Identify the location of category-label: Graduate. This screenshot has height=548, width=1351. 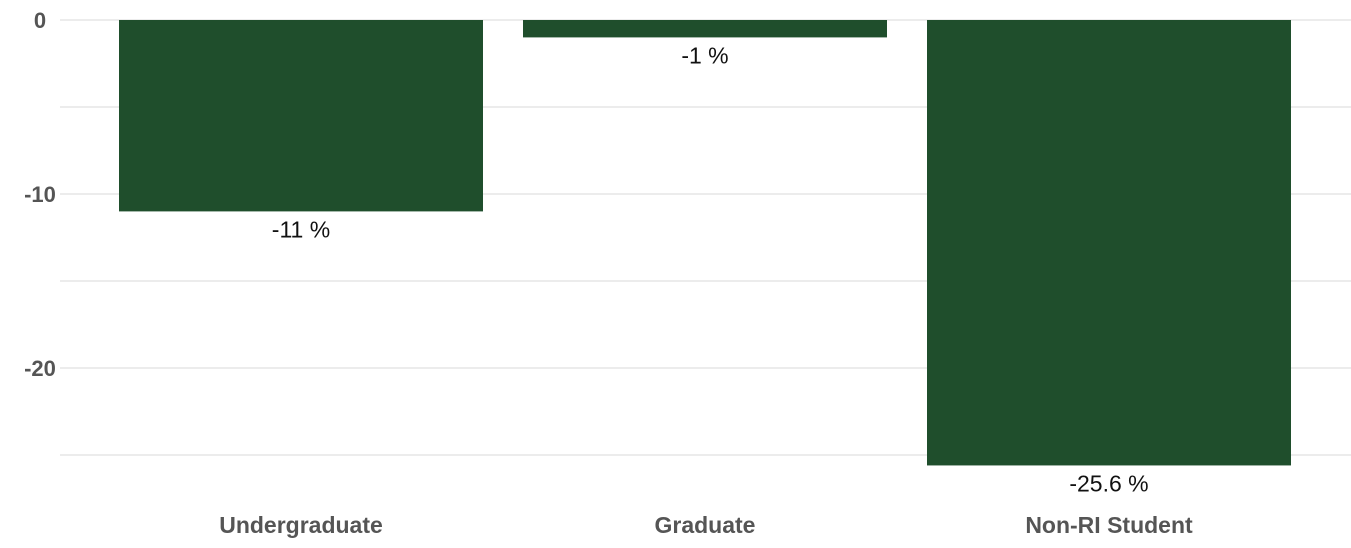
(705, 525).